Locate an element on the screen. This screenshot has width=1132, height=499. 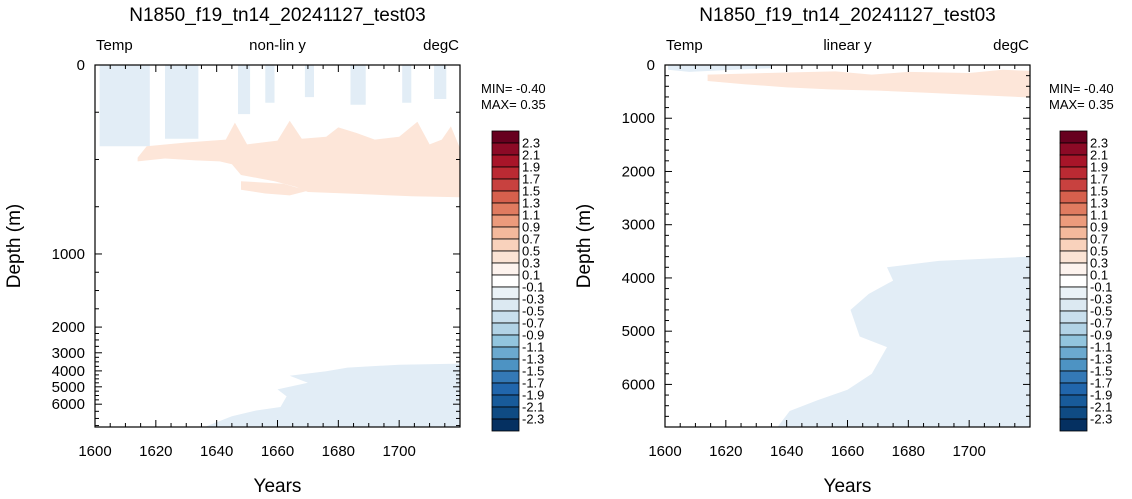
x-tick-label: 1600 is located at coordinates (664, 451).